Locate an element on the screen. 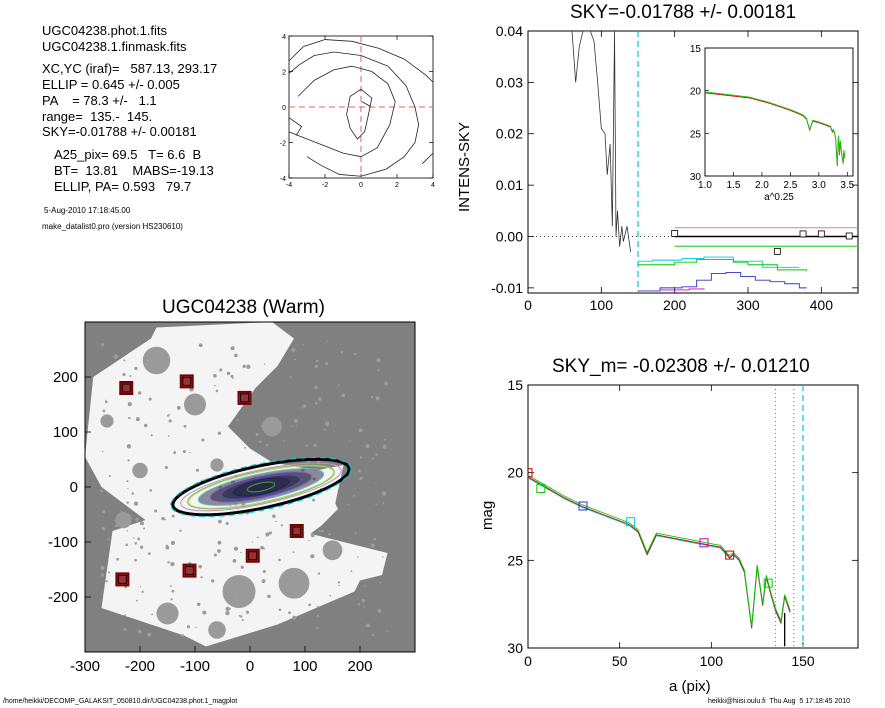  galaxy-fit-ellipse is located at coordinates (261, 487).